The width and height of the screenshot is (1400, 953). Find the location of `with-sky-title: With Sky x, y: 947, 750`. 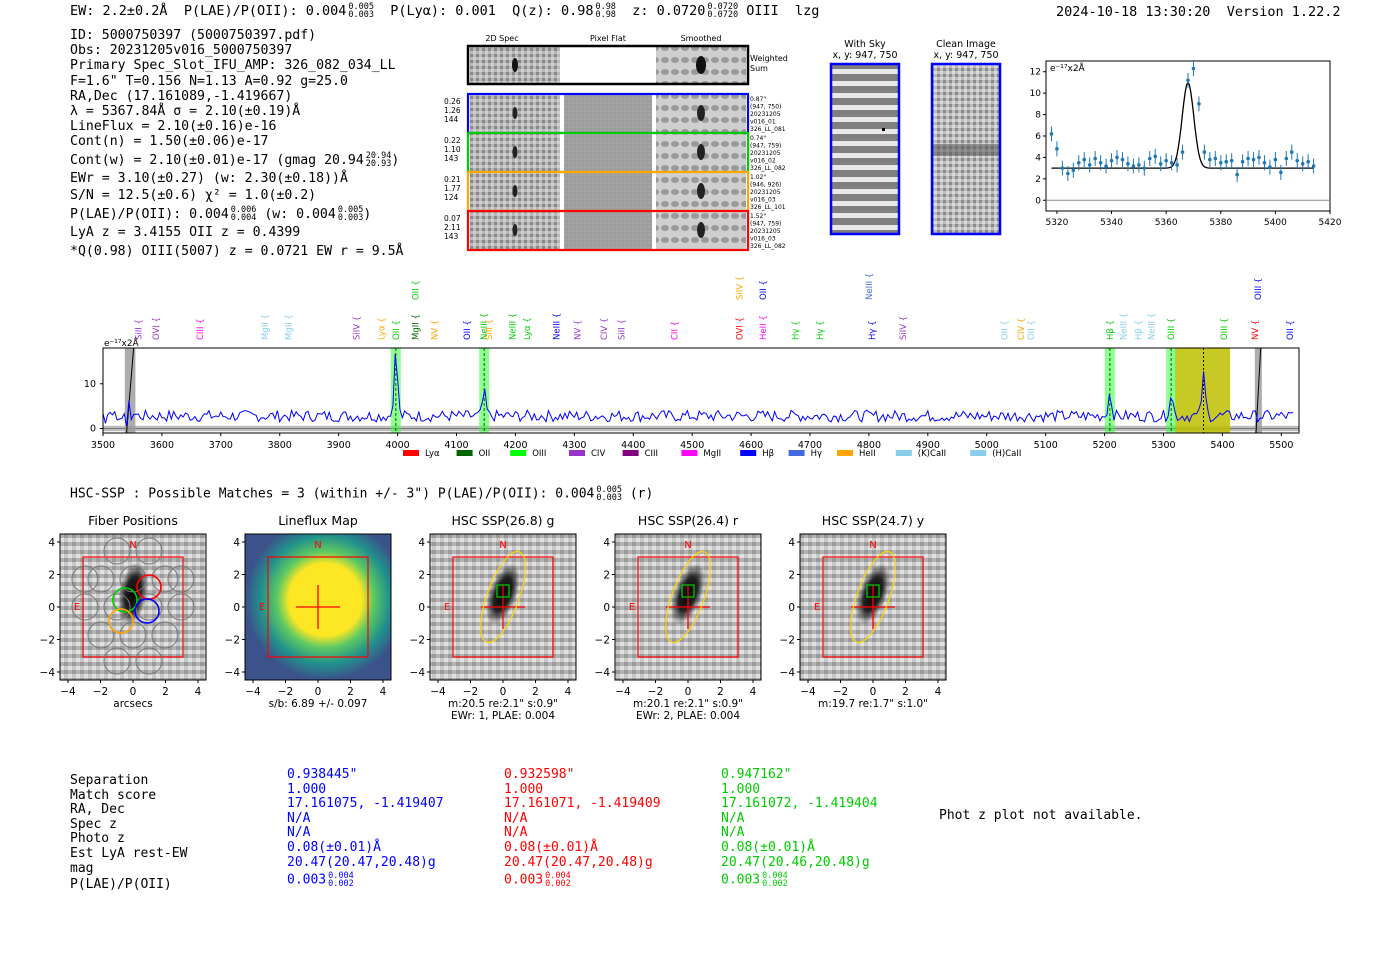

with-sky-title: With Sky x, y: 947, 750 is located at coordinates (865, 50).